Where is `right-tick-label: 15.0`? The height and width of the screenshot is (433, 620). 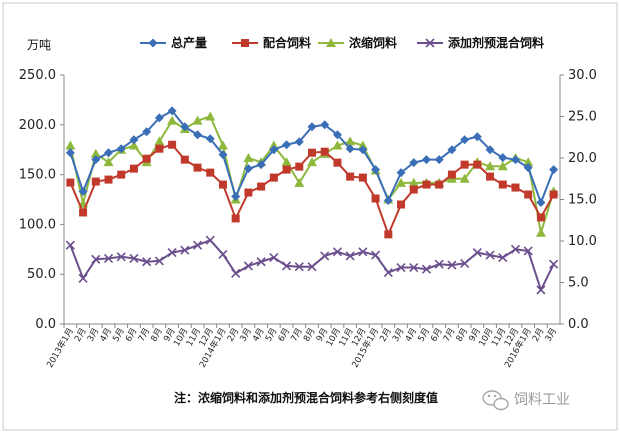 right-tick-label: 15.0 is located at coordinates (582, 200).